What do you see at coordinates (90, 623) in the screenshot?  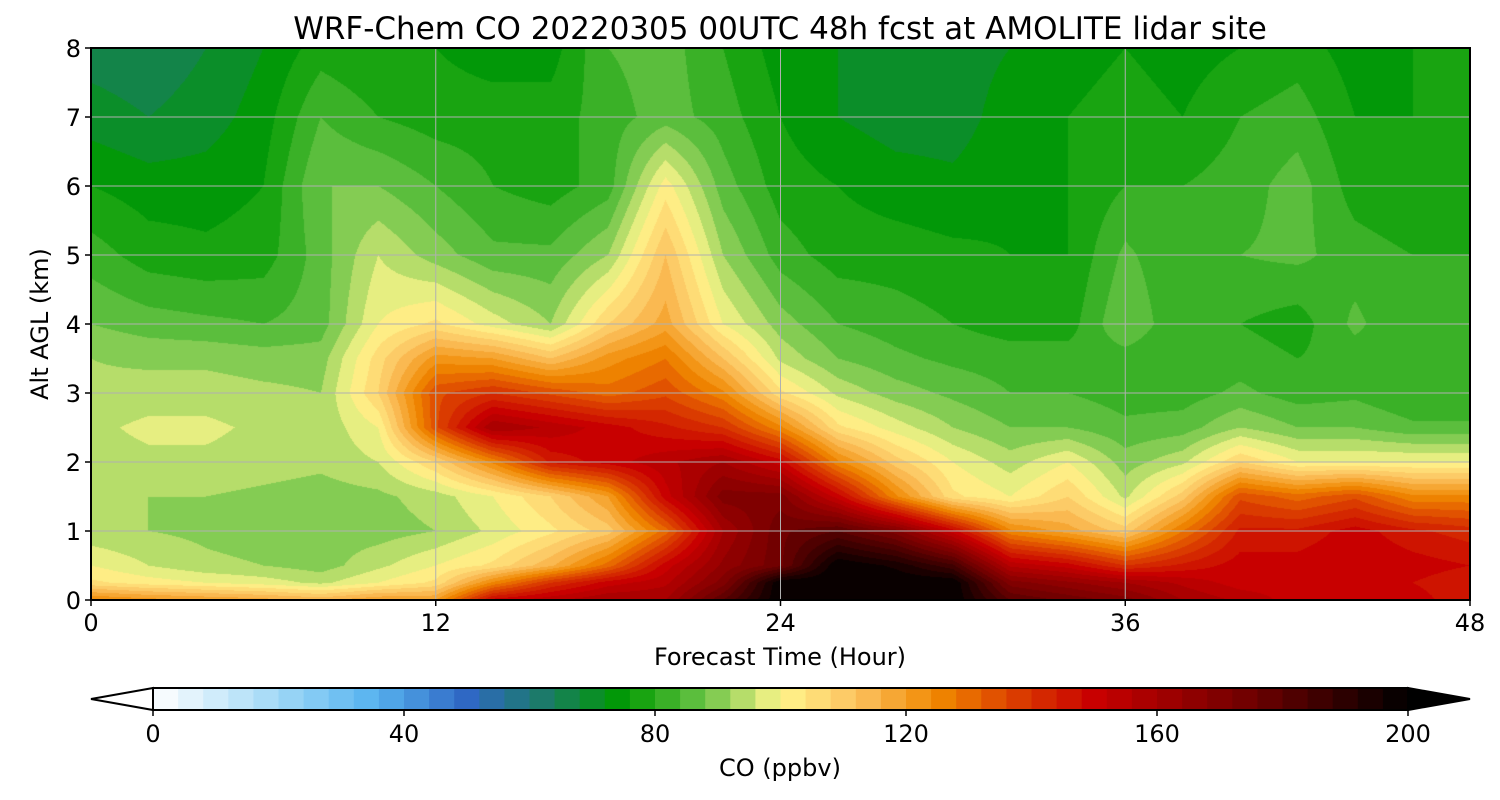 I see `x-tick-label: 0` at bounding box center [90, 623].